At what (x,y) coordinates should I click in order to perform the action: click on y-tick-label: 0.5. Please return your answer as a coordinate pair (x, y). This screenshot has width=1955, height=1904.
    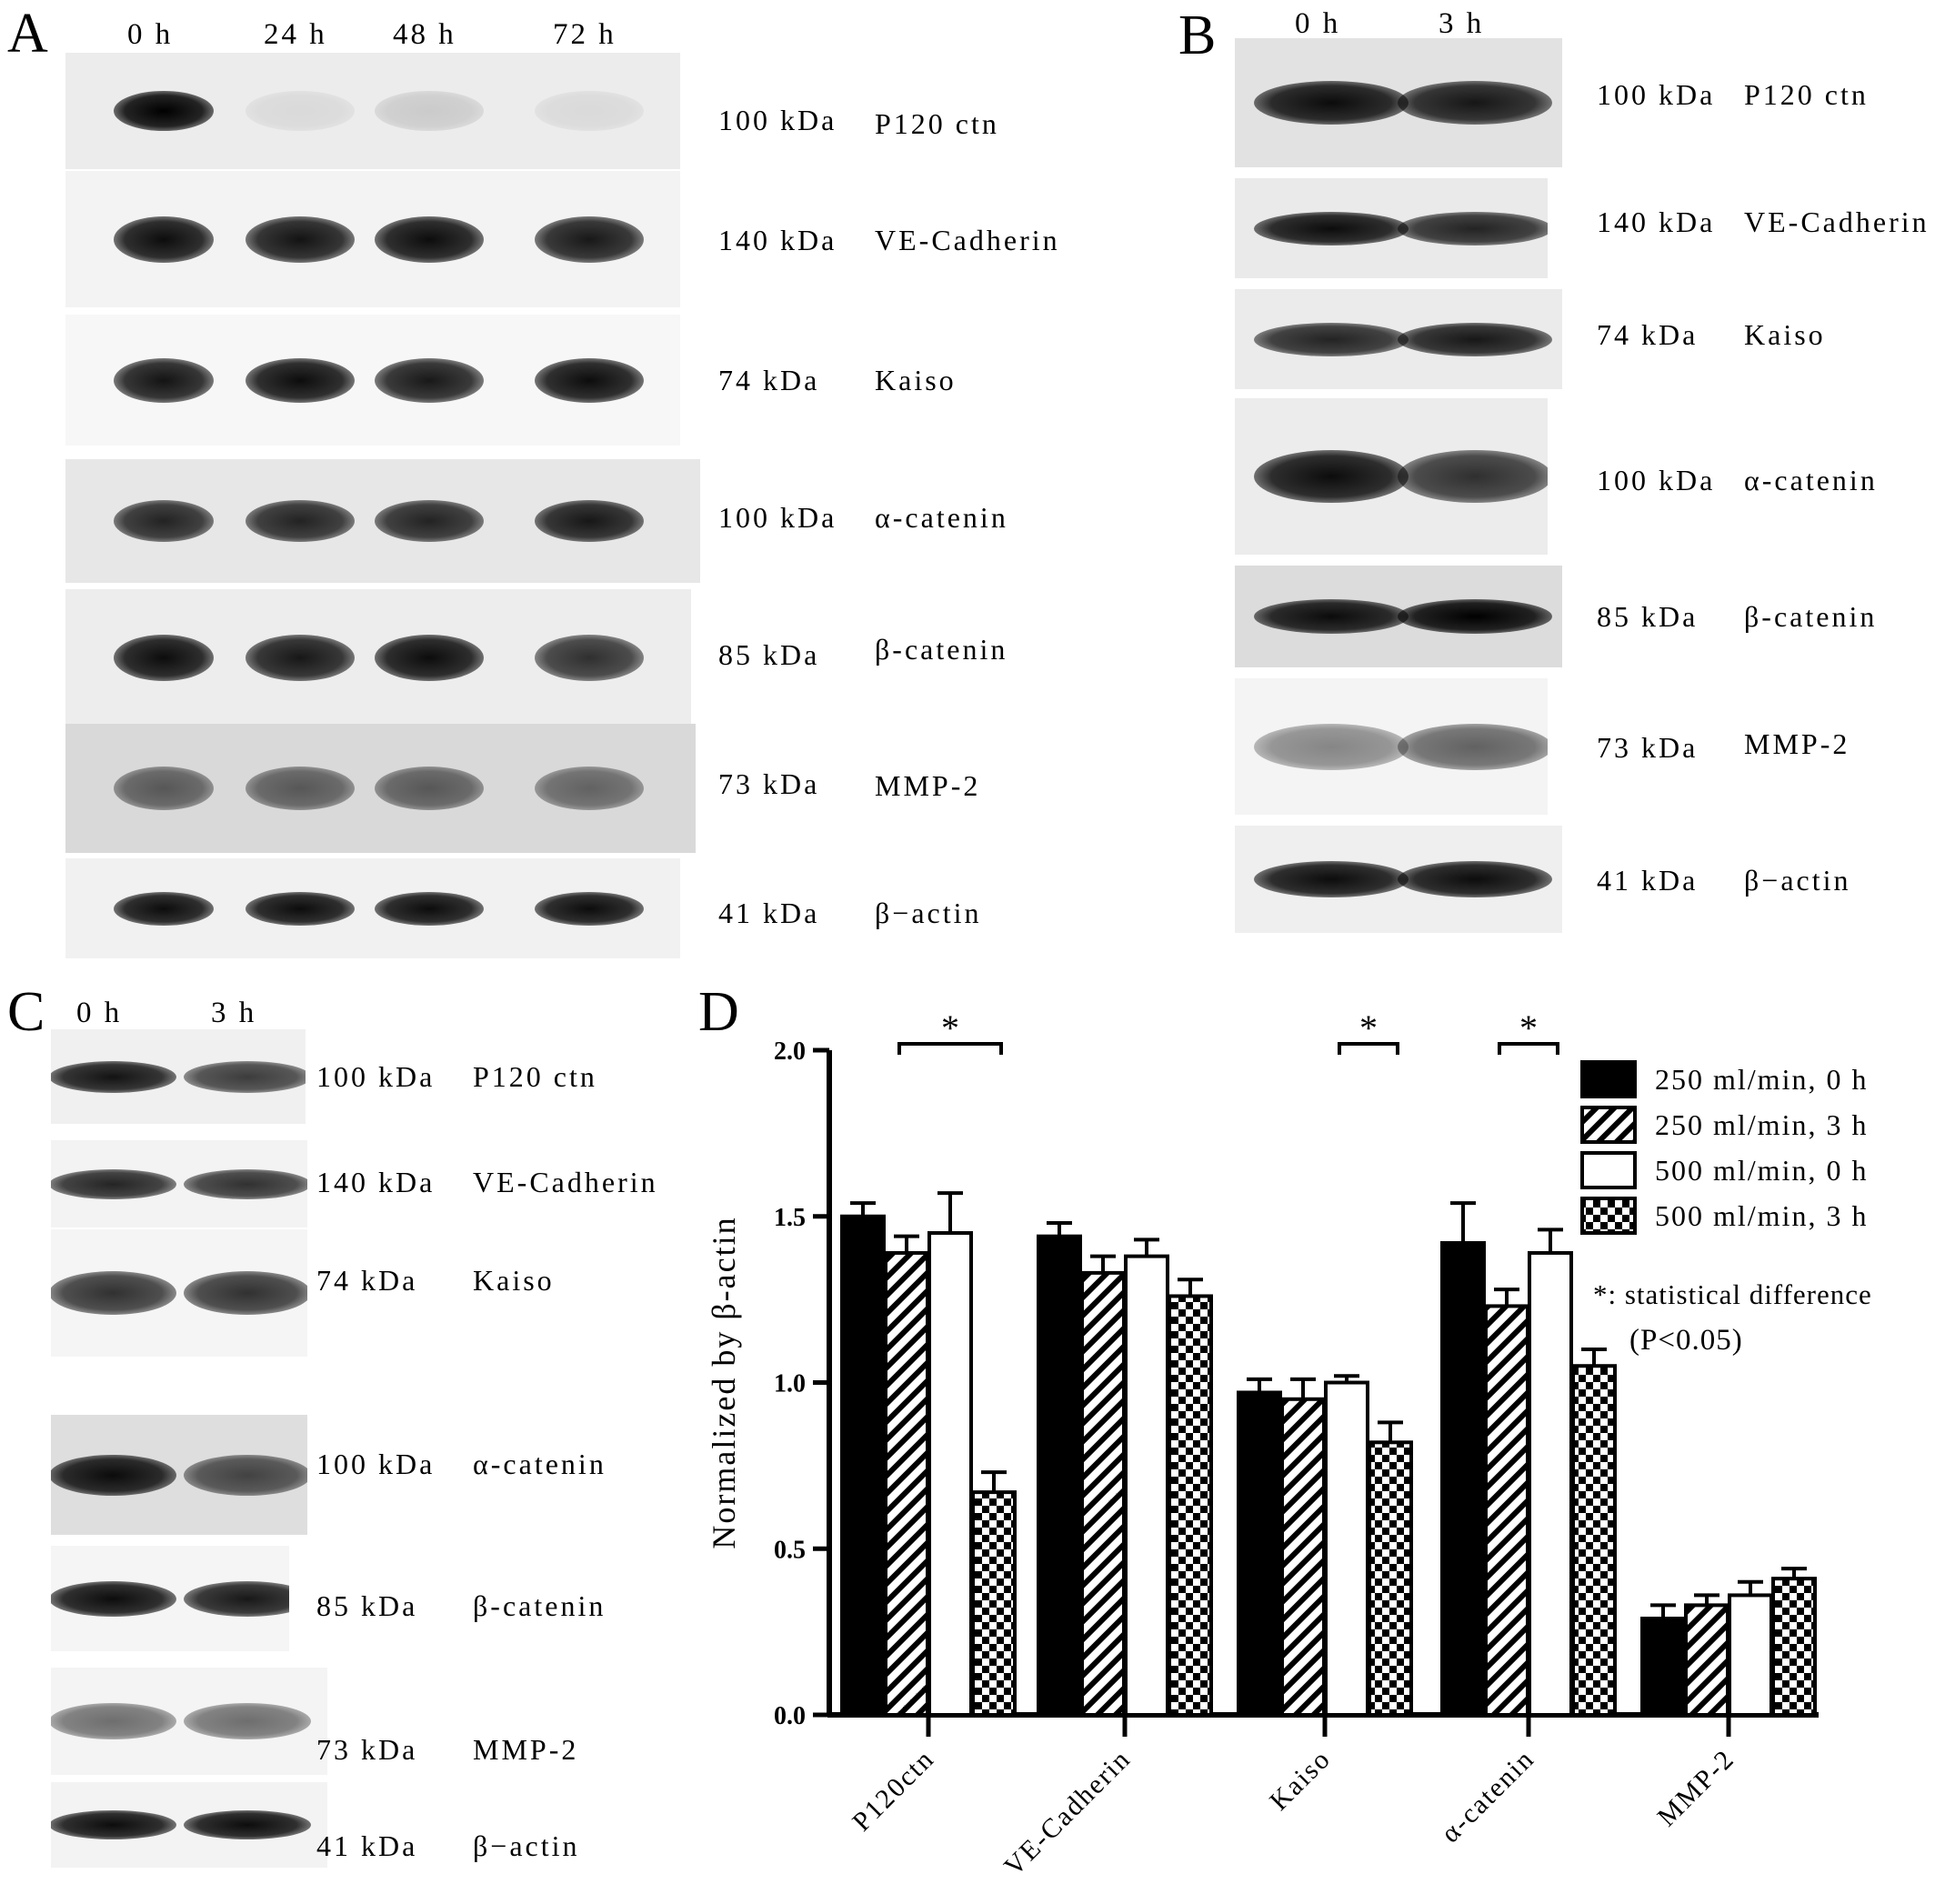
    Looking at the image, I should click on (790, 1550).